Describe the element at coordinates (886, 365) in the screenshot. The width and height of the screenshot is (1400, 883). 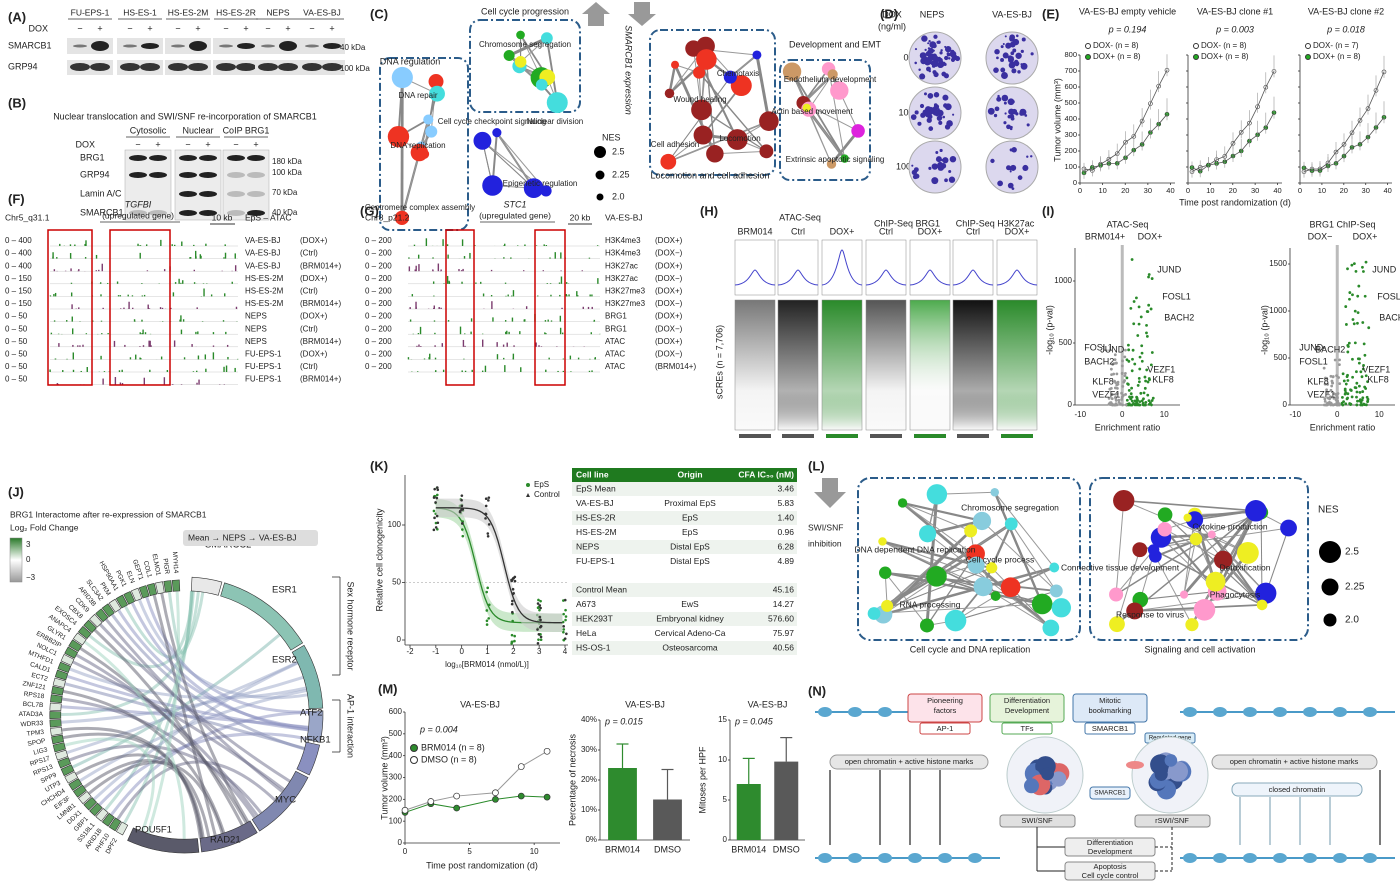
I see `heatmap` at that location.